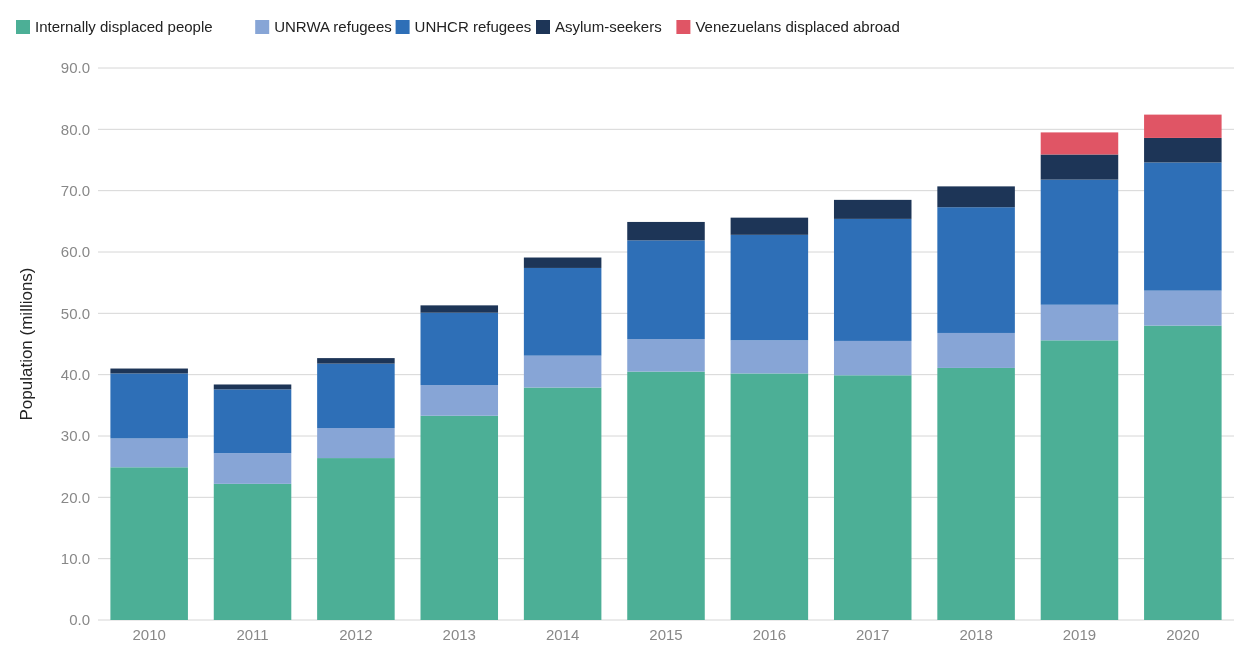 This screenshot has width=1247, height=652. What do you see at coordinates (252, 634) in the screenshot?
I see `x-tick-label: 2011` at bounding box center [252, 634].